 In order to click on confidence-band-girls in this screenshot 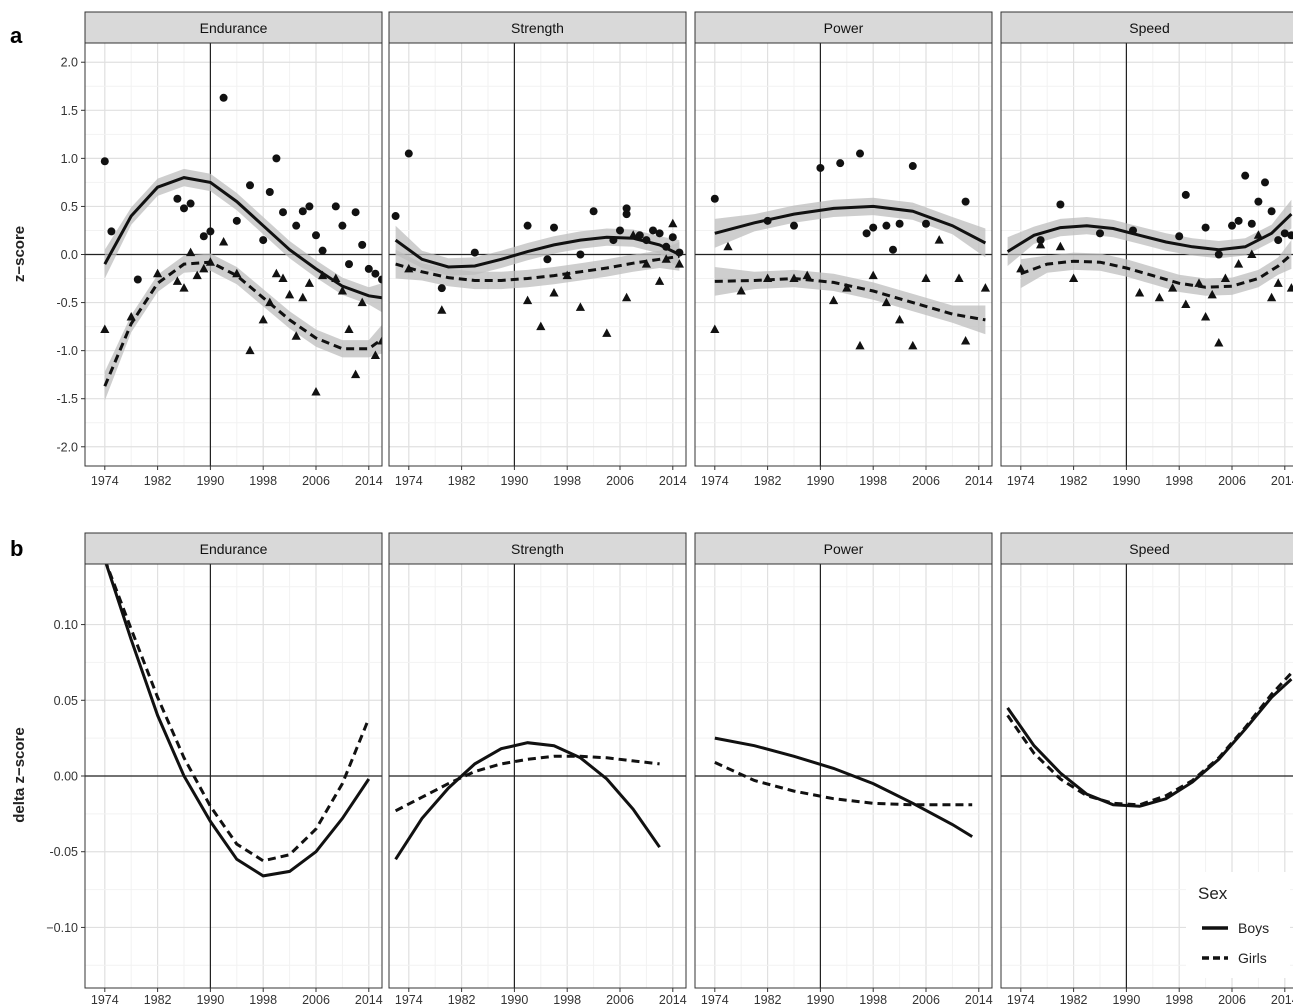, I will do `click(537, 266)`.